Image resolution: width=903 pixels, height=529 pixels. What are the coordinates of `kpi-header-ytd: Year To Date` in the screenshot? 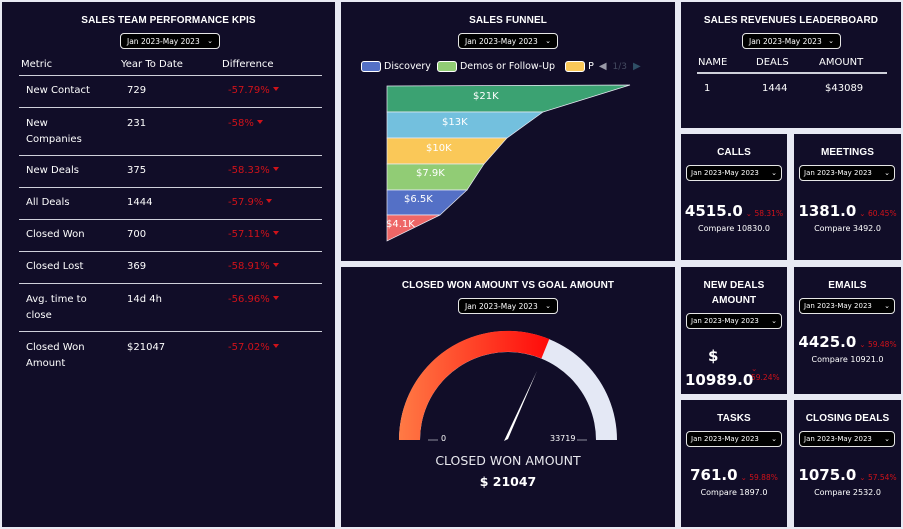 It's located at (152, 64).